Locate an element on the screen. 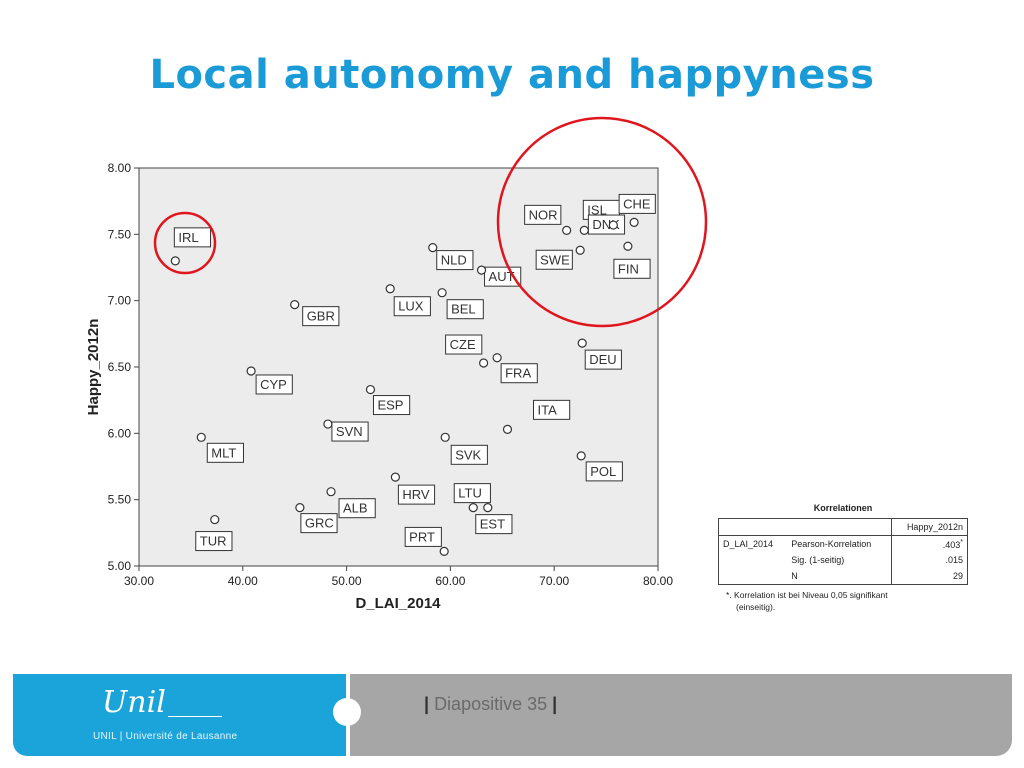 The height and width of the screenshot is (768, 1024). point-label: GBR is located at coordinates (321, 316).